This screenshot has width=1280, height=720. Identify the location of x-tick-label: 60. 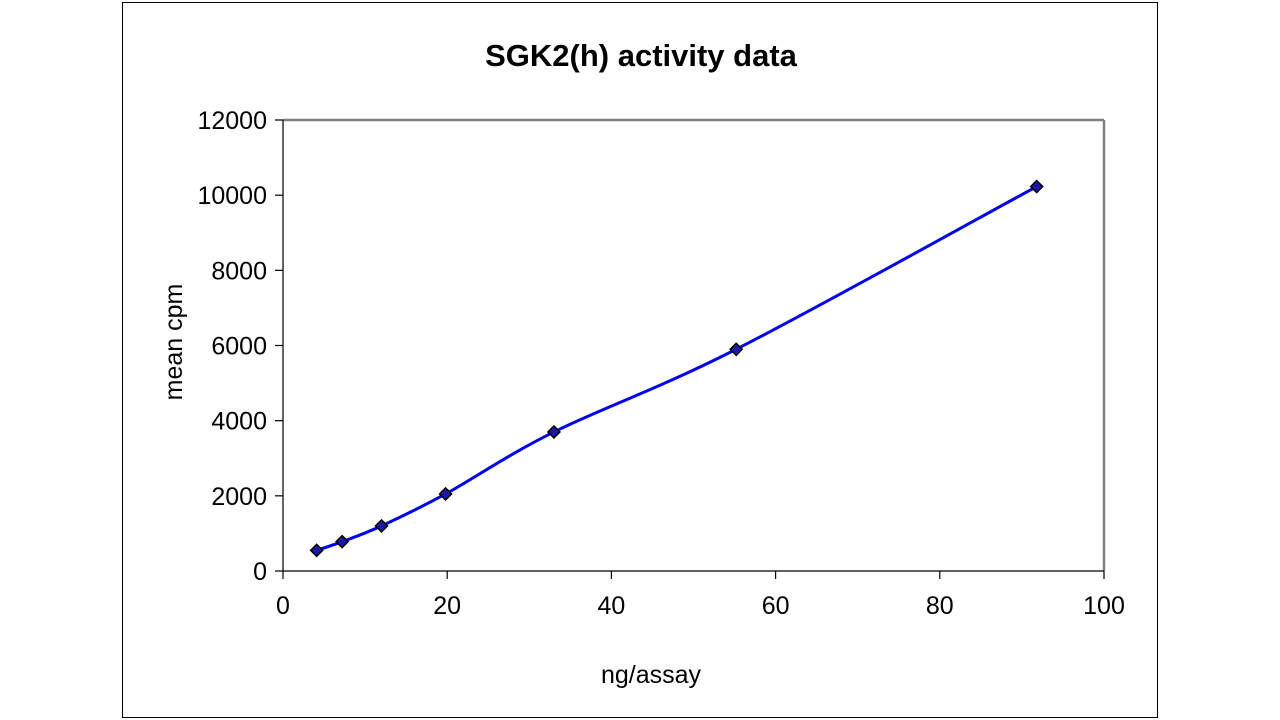
(776, 606).